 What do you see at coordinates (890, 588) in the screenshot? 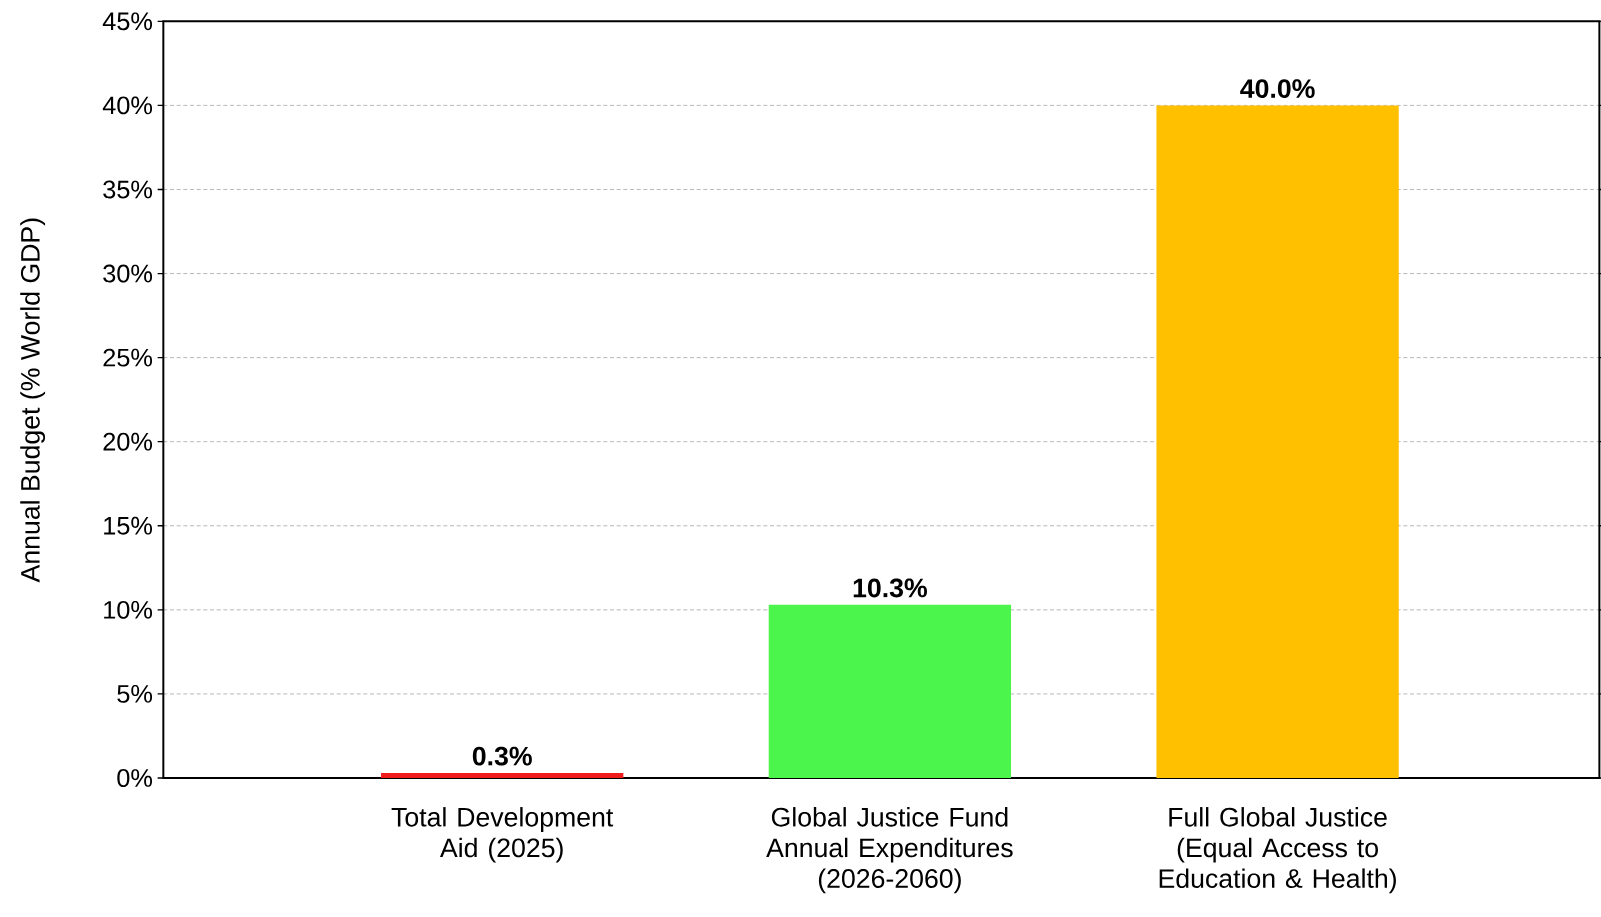
I see `data-label: 10.3%` at bounding box center [890, 588].